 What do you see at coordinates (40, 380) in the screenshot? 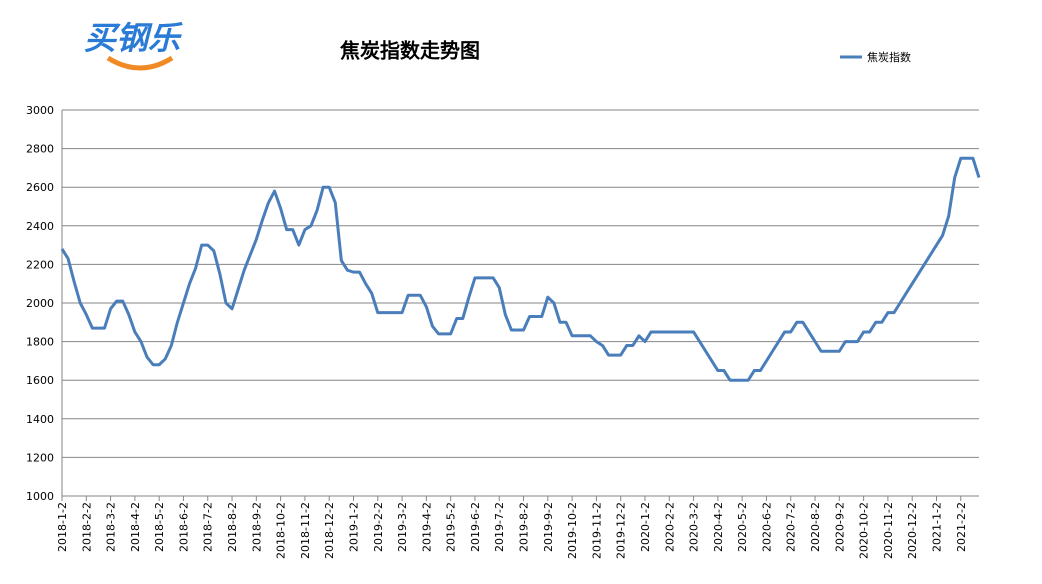
I see `y-tick-label: 1600` at bounding box center [40, 380].